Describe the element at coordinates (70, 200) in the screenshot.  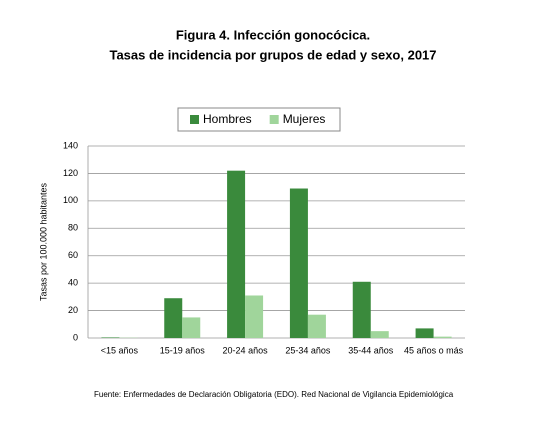
I see `y-tick-label: 100` at that location.